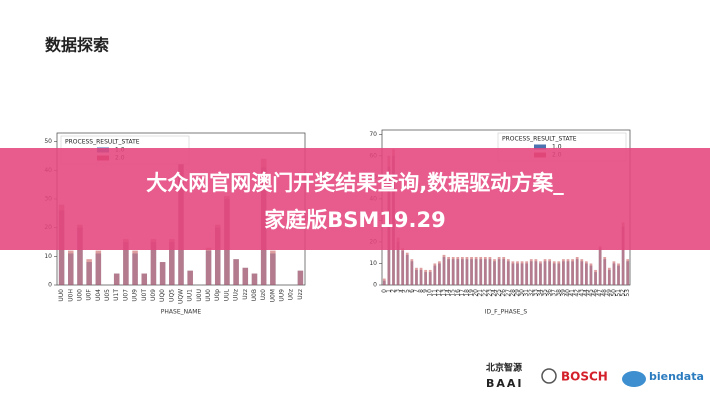 This screenshot has width=710, height=400. I want to click on logo-text: biendata, so click(676, 376).